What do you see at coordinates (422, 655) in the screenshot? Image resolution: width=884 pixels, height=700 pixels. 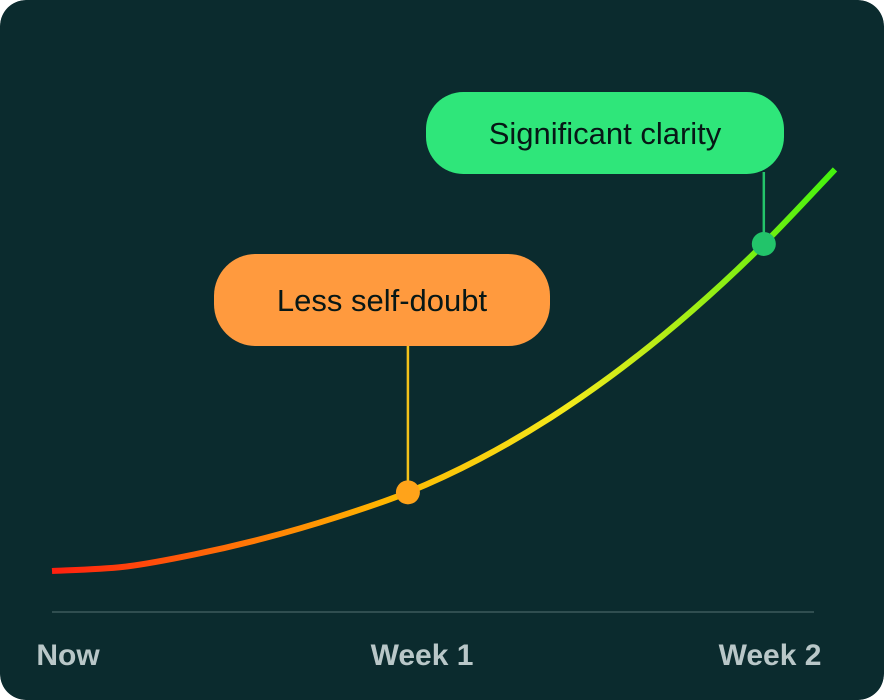 I see `x-tick-label: Week 1` at bounding box center [422, 655].